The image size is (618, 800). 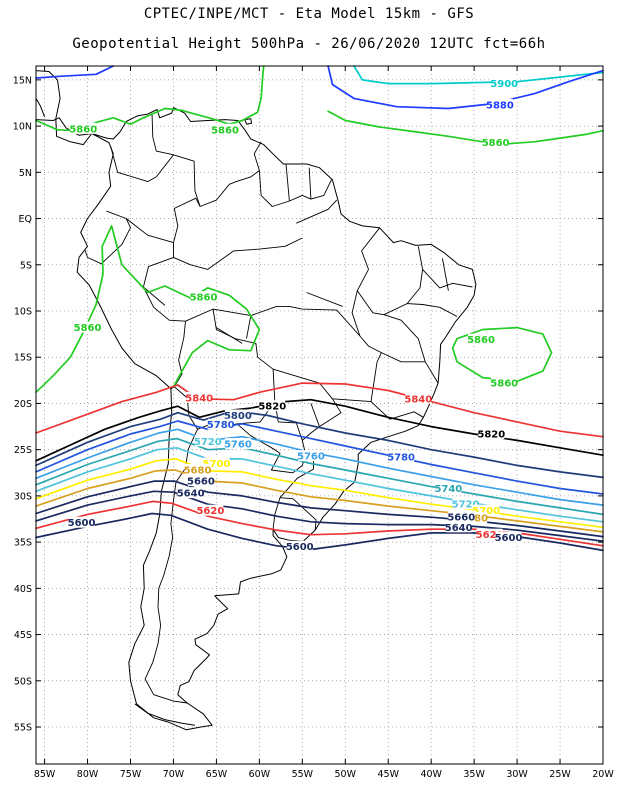 I want to click on contour-label: 5740, so click(x=448, y=489).